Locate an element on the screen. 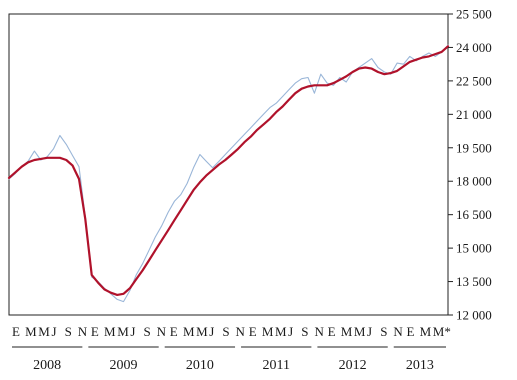  y-tick-label: 12 000 is located at coordinates (474, 315).